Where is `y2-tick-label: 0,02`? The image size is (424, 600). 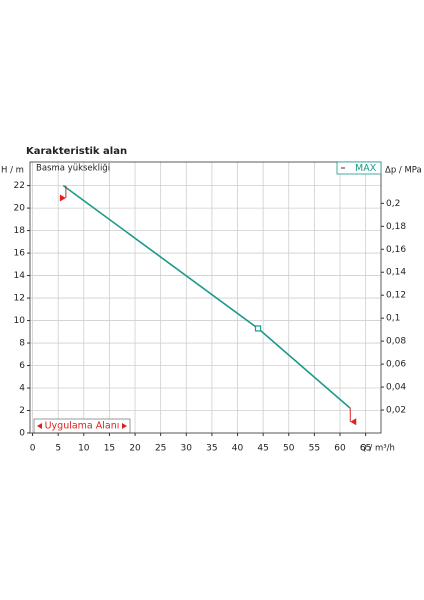
y2-tick-label: 0,02 is located at coordinates (396, 411).